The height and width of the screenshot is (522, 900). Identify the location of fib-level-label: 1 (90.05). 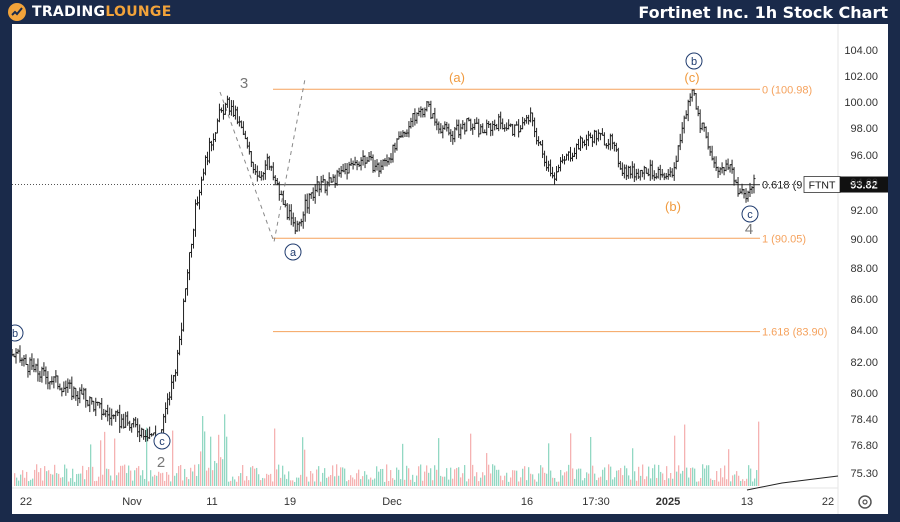
(784, 239).